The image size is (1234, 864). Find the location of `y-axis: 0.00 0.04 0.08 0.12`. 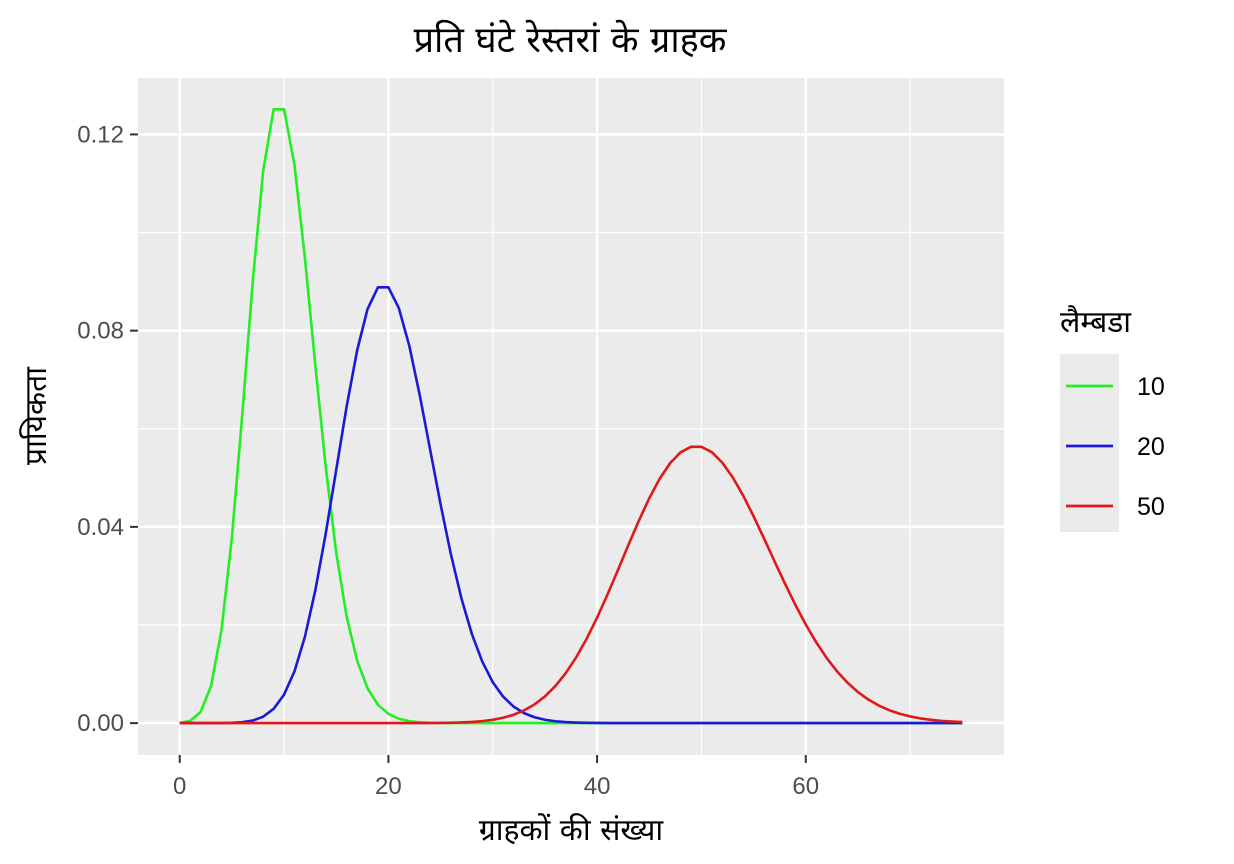

y-axis: 0.00 0.04 0.08 0.12 is located at coordinates (107, 429).